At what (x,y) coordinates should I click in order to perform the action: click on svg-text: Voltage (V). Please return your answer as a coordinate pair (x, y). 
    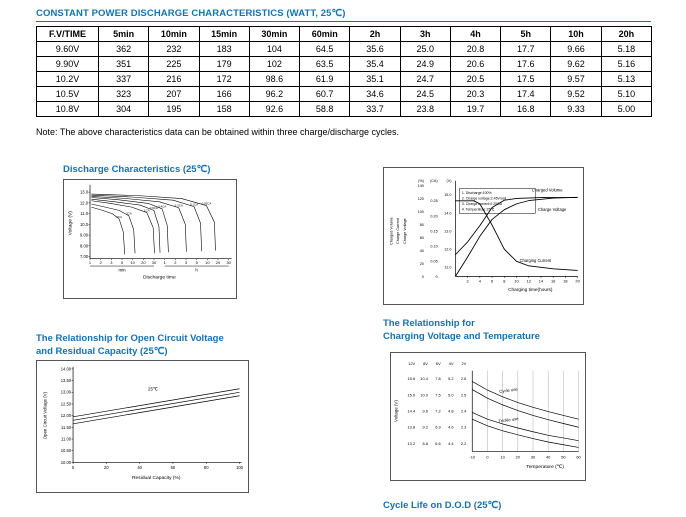
    Looking at the image, I should click on (70, 223).